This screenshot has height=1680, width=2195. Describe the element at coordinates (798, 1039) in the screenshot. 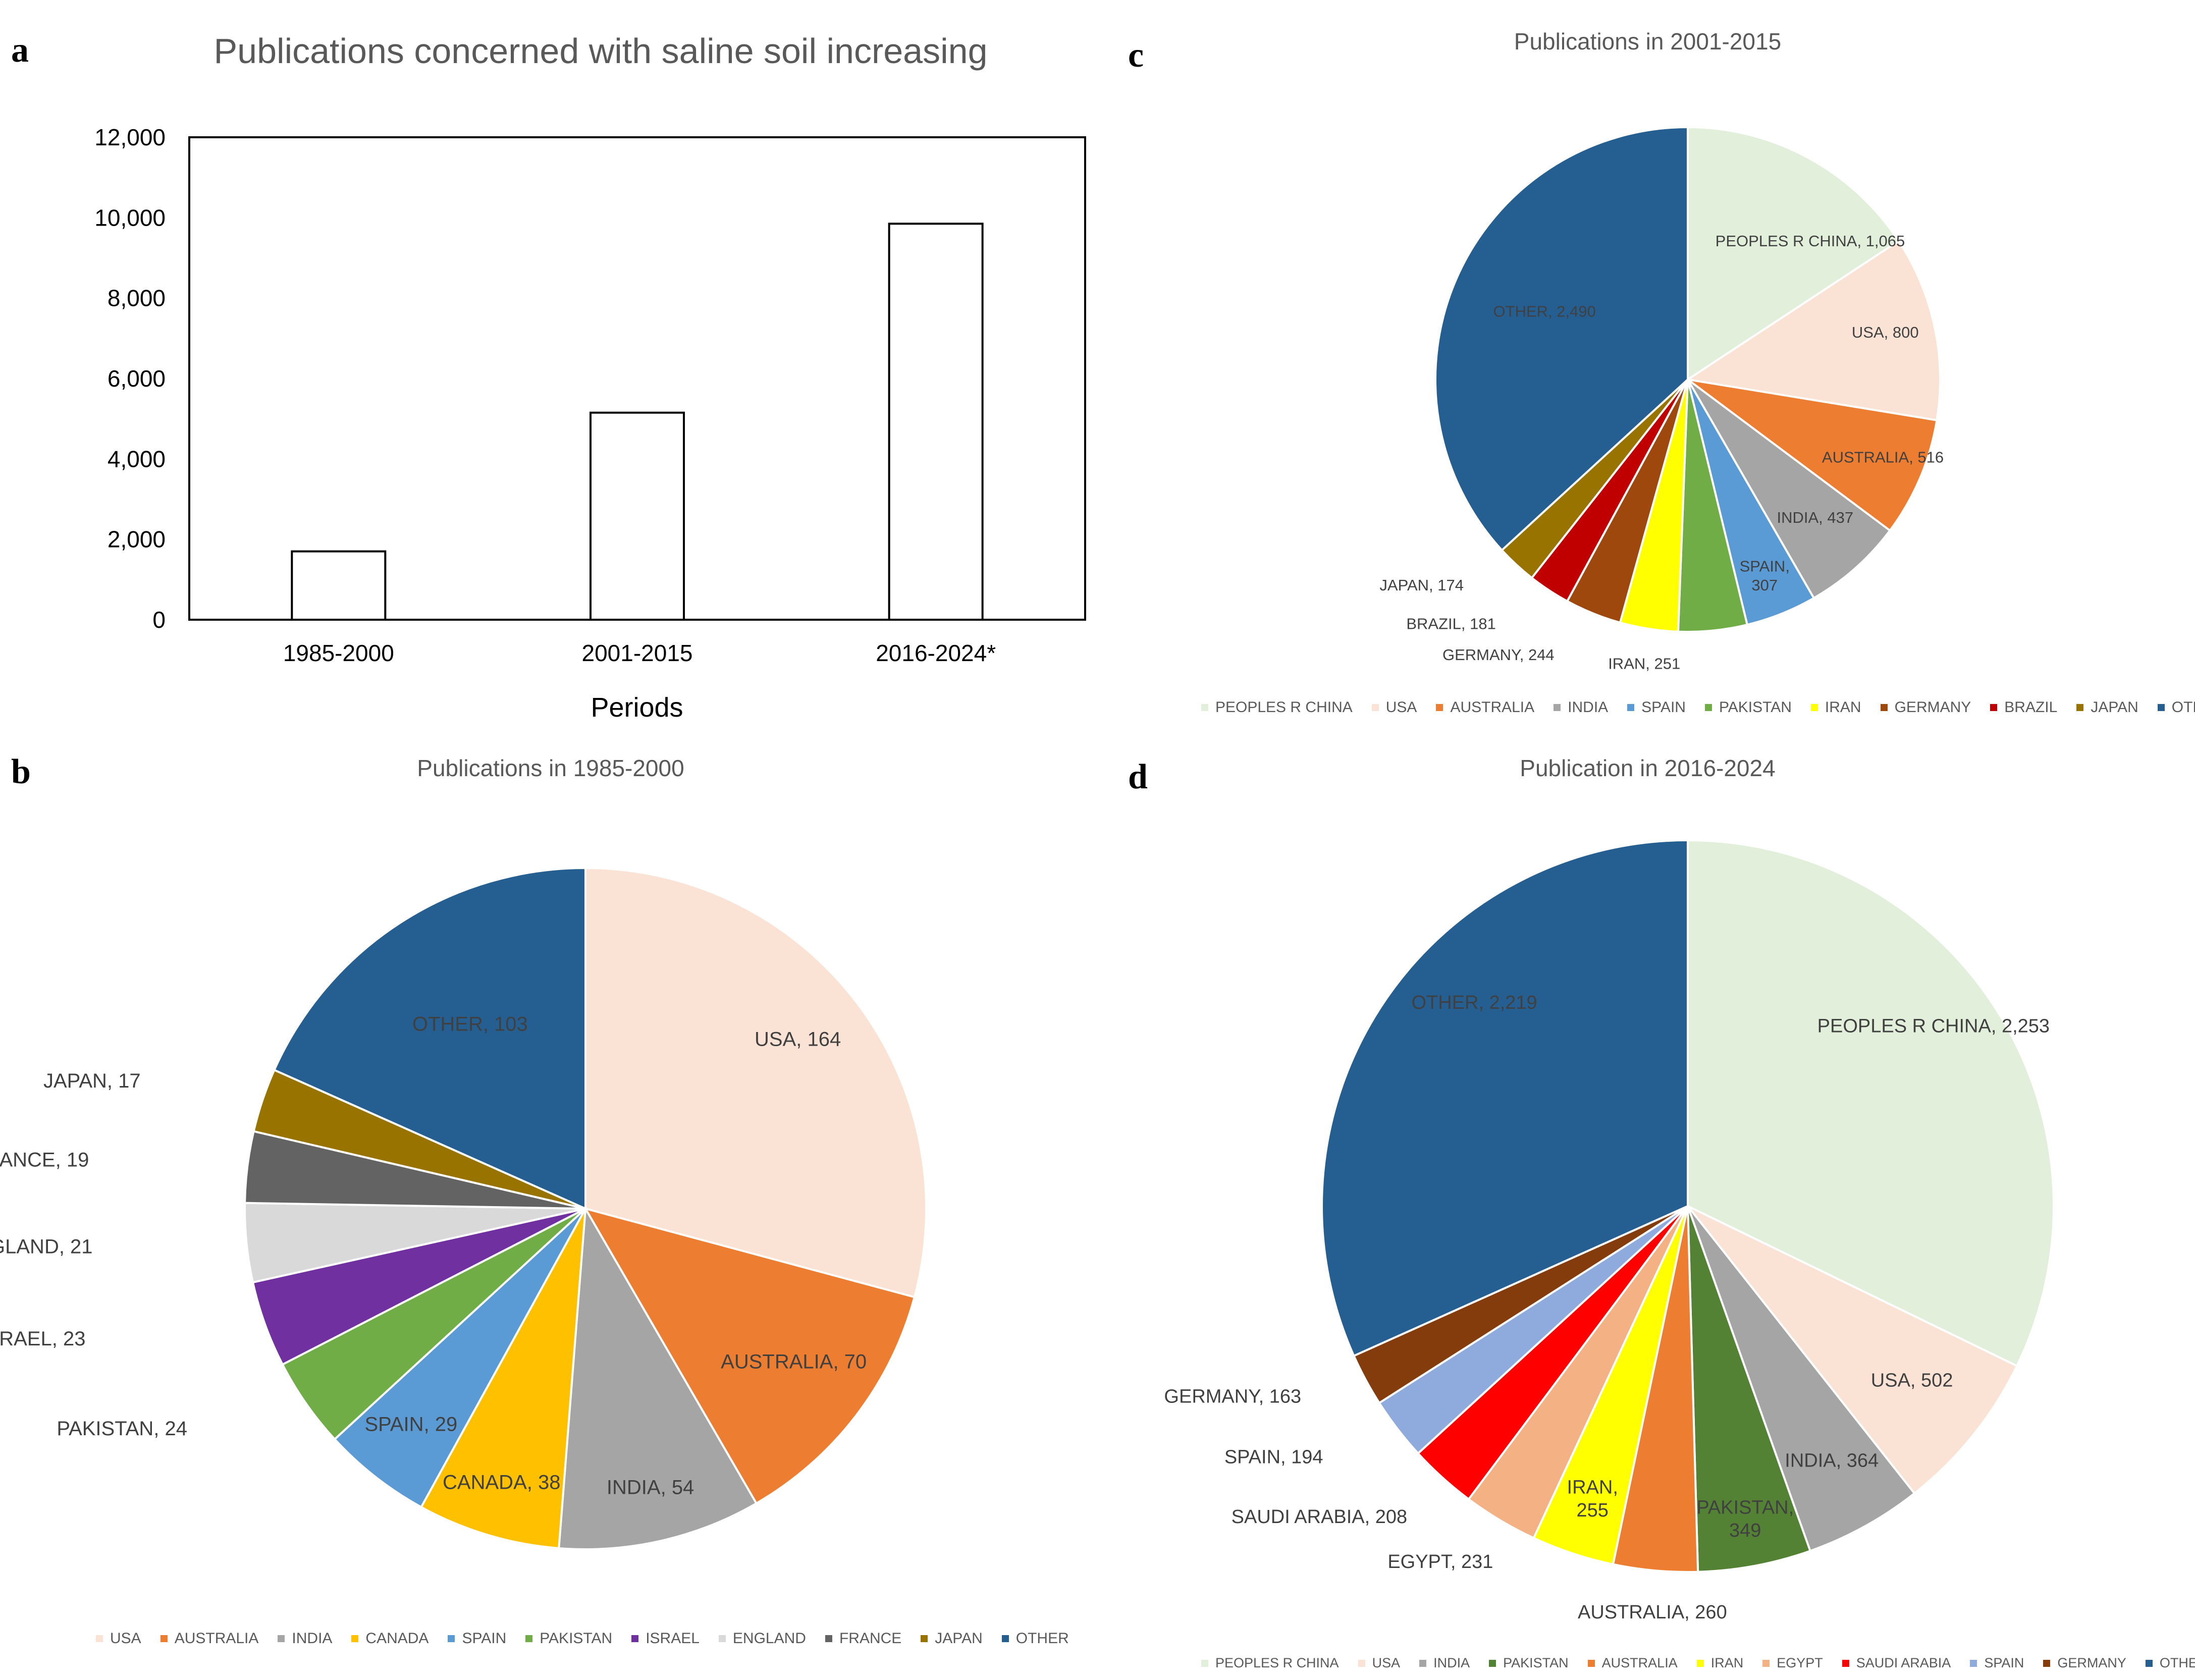

I see `data-label-usa: USA, 164` at that location.